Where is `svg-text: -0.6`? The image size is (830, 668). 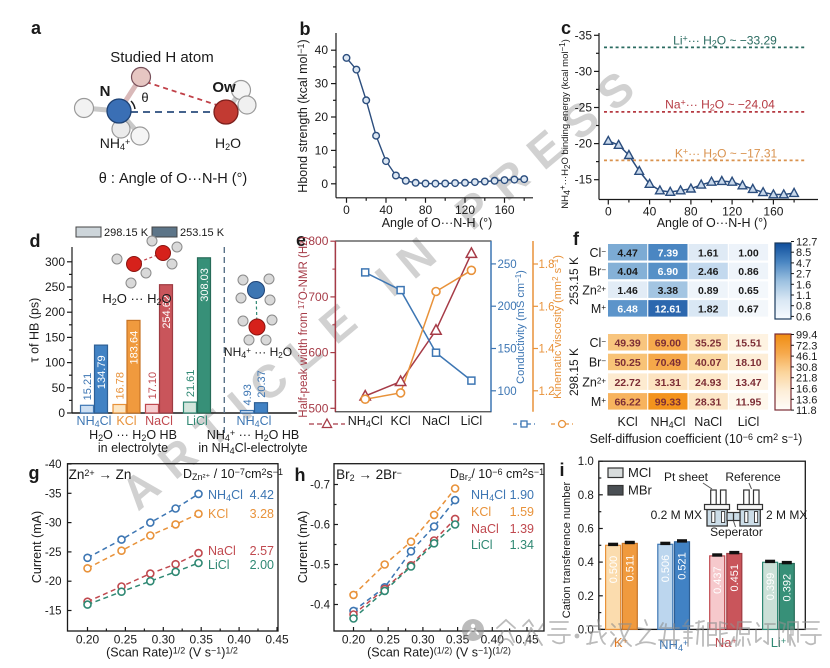 svg-text: -0.6 is located at coordinates (320, 526).